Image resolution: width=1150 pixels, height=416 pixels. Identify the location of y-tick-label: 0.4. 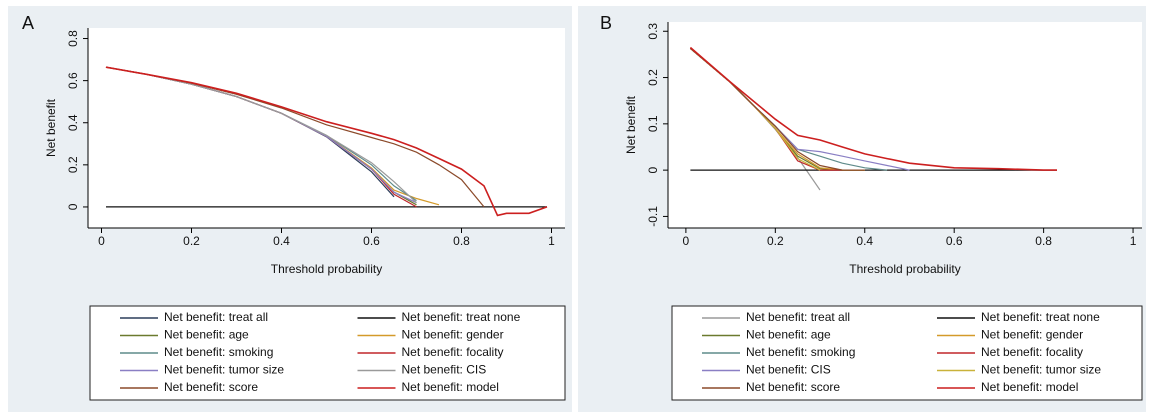
(73, 122).